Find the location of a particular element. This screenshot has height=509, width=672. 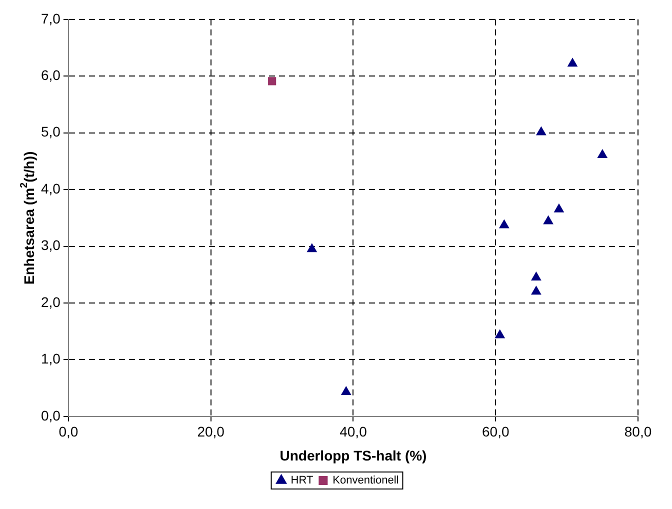

legend-label: HRT is located at coordinates (302, 480).